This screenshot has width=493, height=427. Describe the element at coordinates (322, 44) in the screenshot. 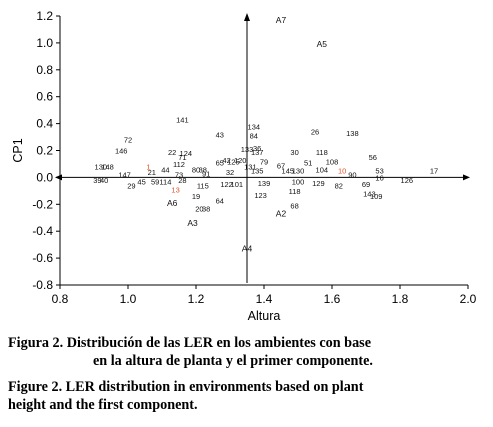

I see `environment-label: A5` at that location.